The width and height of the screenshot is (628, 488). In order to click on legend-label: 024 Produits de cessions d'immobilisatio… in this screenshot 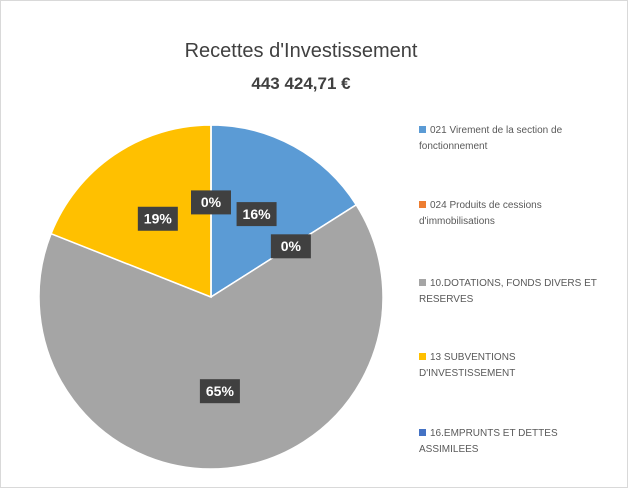, I will do `click(480, 213)`.